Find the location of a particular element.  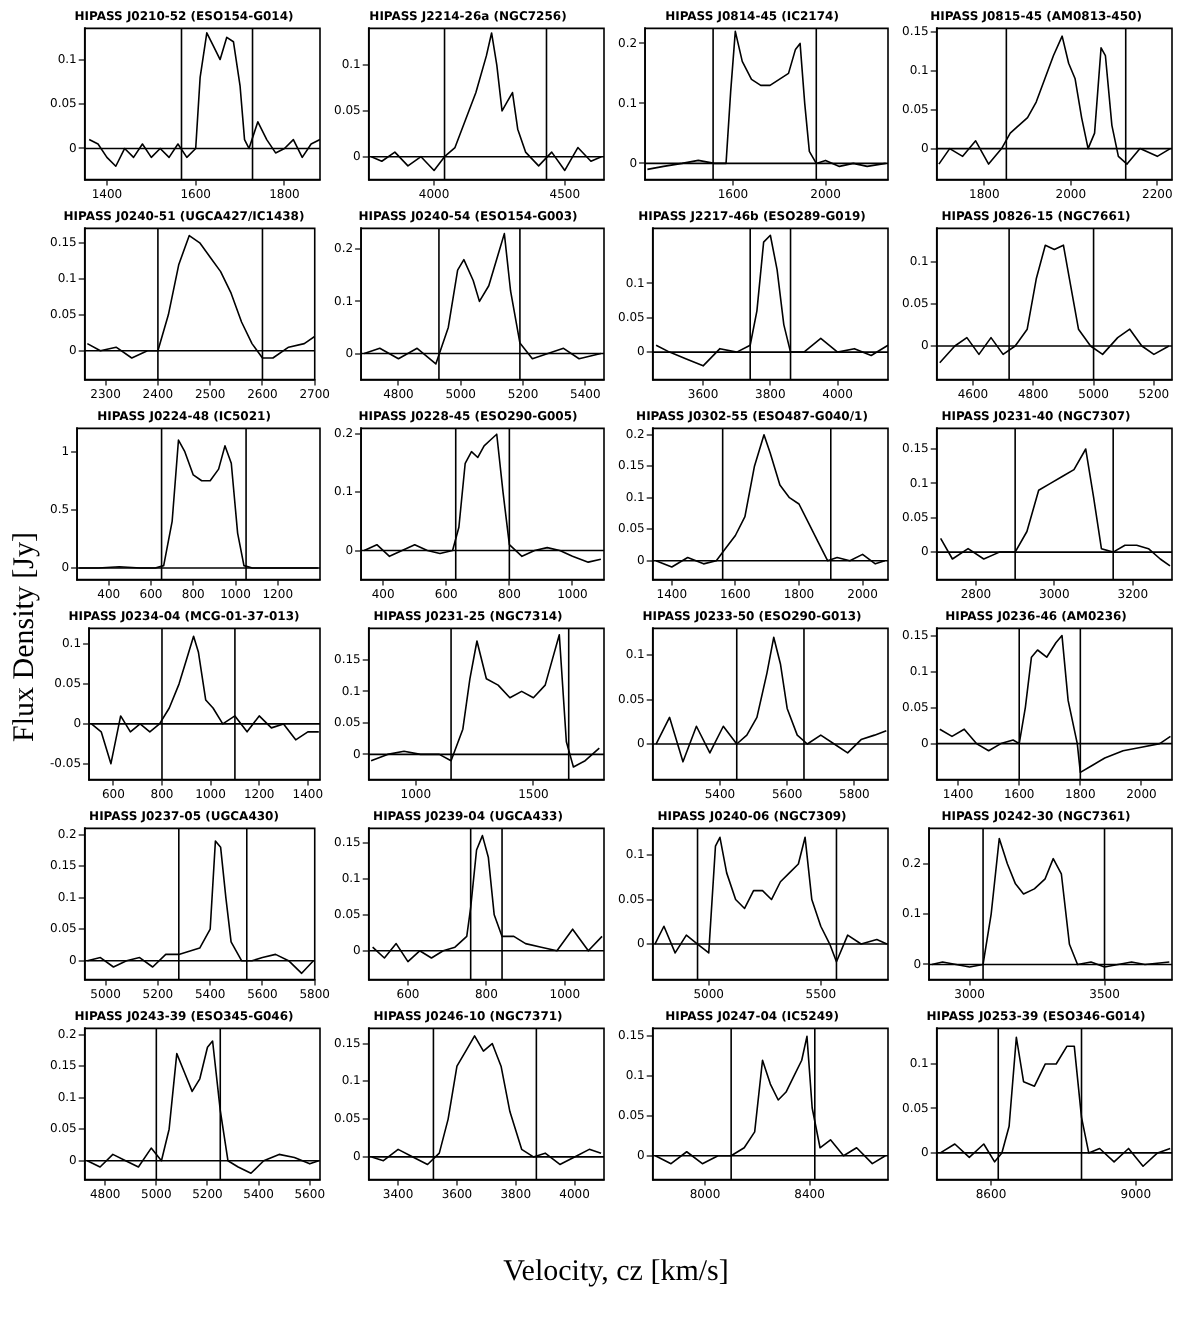

y-axis-title: Flux Density [Jy] is located at coordinates (26, 638).